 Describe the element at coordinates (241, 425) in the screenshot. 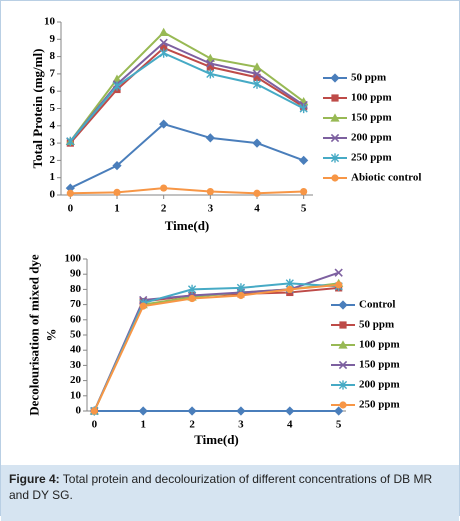

I see `x-tick-label: 3` at that location.